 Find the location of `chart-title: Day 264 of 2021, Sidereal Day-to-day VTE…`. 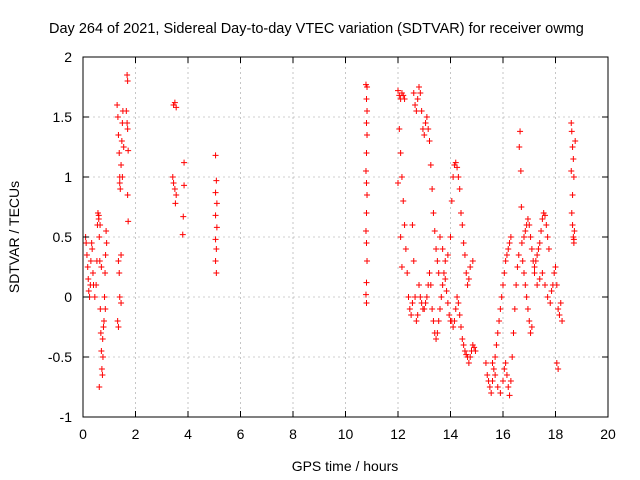

chart-title: Day 264 of 2021, Sidereal Day-to-day VTE… is located at coordinates (316, 29).